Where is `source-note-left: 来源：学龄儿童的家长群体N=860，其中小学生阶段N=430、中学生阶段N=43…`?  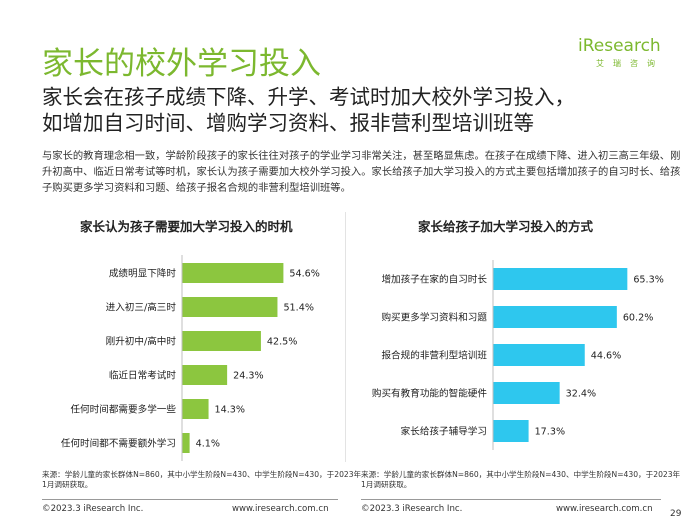 source-note-left: 来源：学龄儿童的家长群体N=860，其中小学生阶段N=430、中学生阶段N=43… is located at coordinates (202, 479).